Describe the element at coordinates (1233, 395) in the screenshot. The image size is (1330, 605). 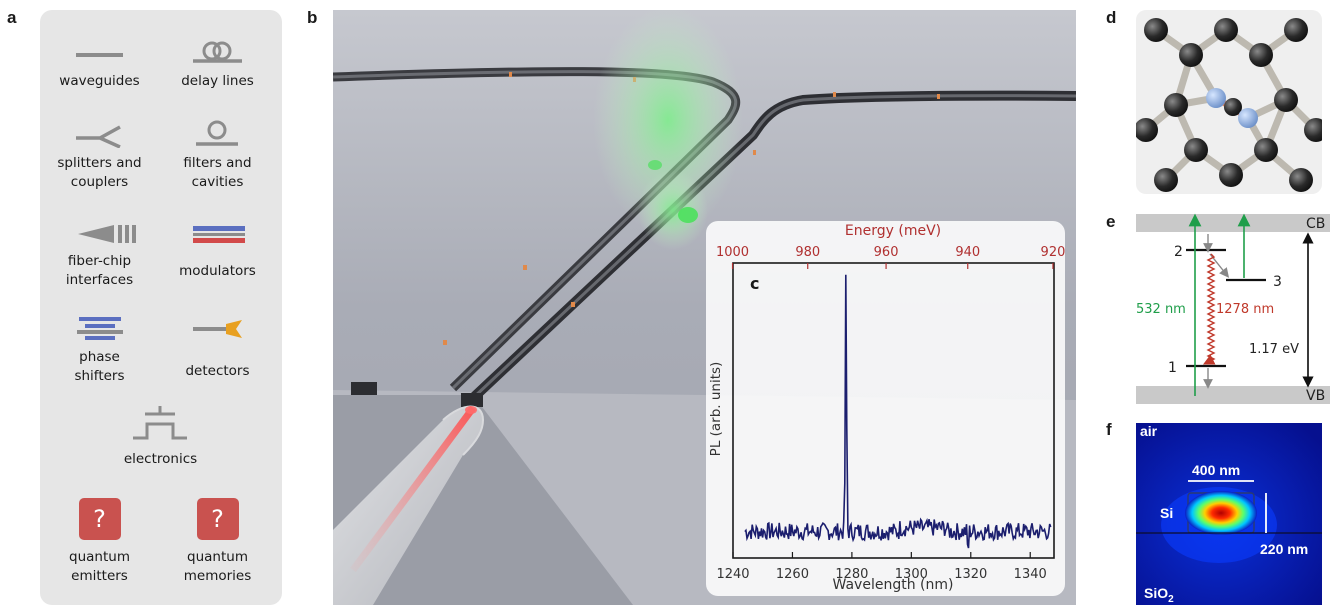
I see `valence-band` at that location.